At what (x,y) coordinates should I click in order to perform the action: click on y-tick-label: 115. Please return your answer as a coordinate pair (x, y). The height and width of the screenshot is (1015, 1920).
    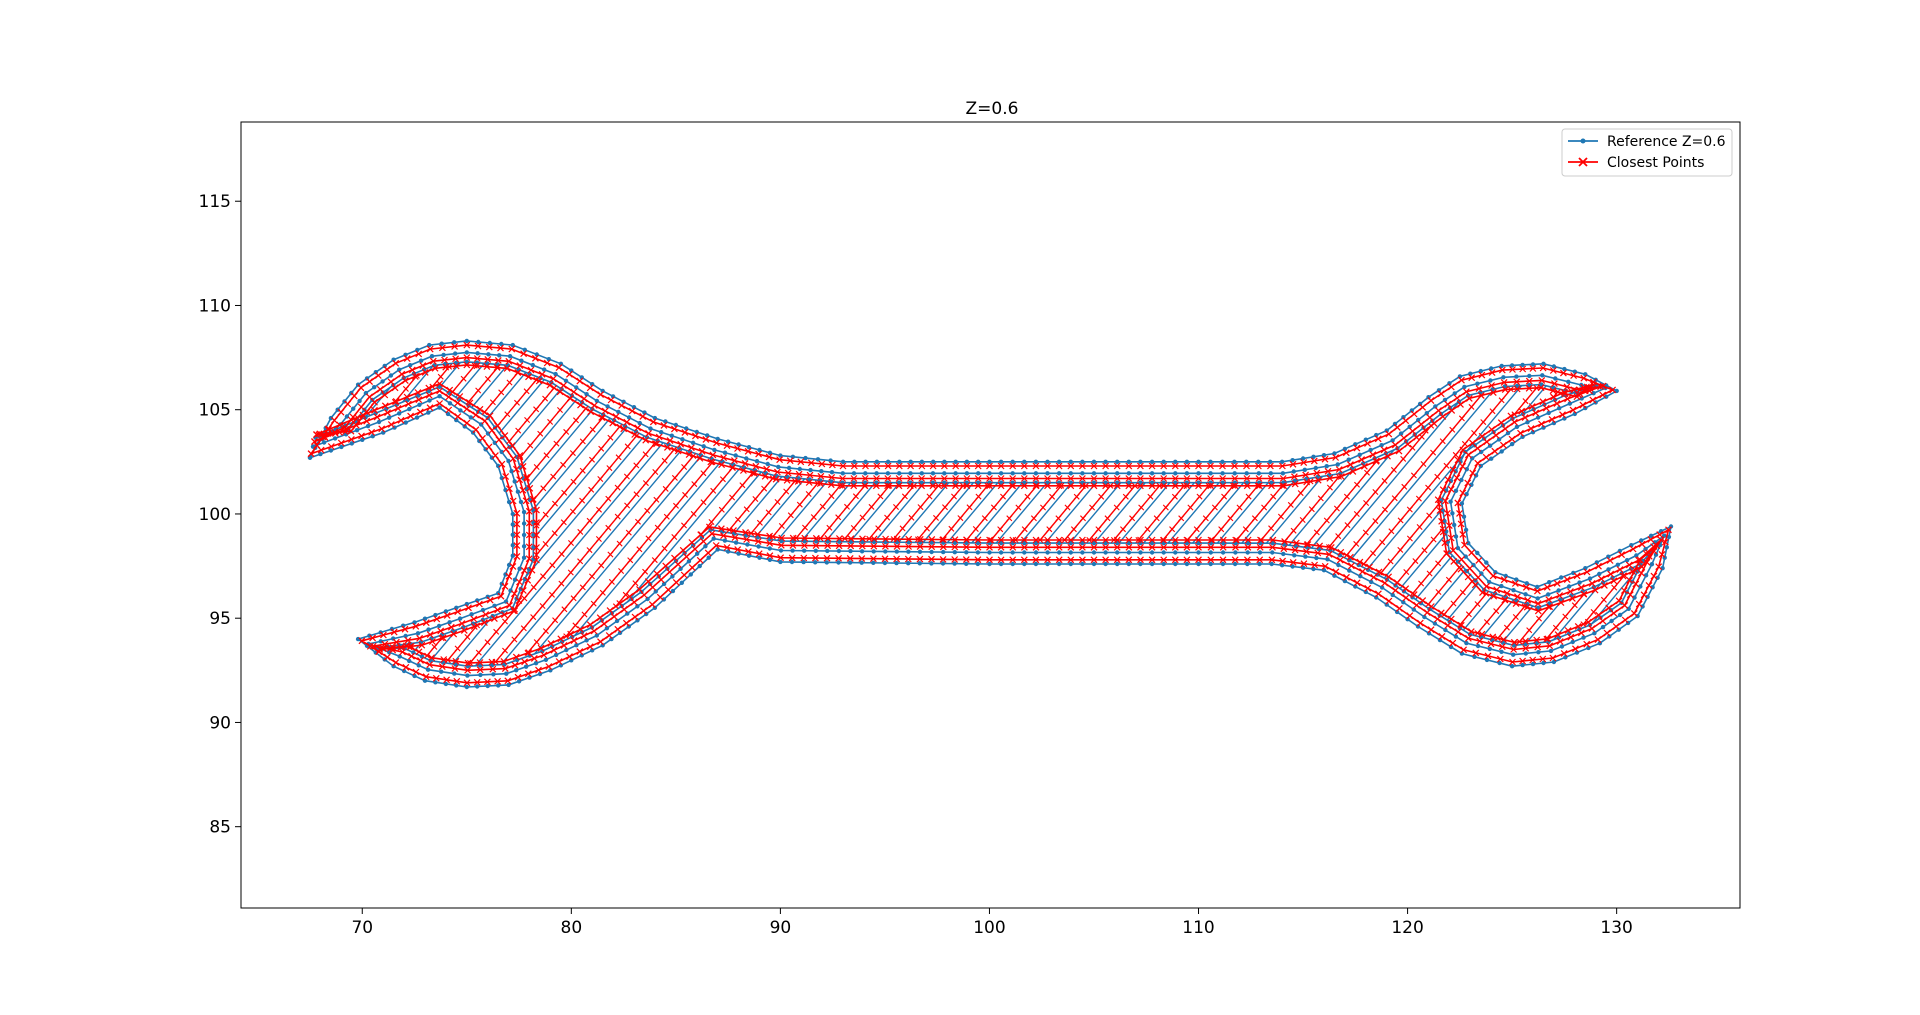
    Looking at the image, I should click on (215, 202).